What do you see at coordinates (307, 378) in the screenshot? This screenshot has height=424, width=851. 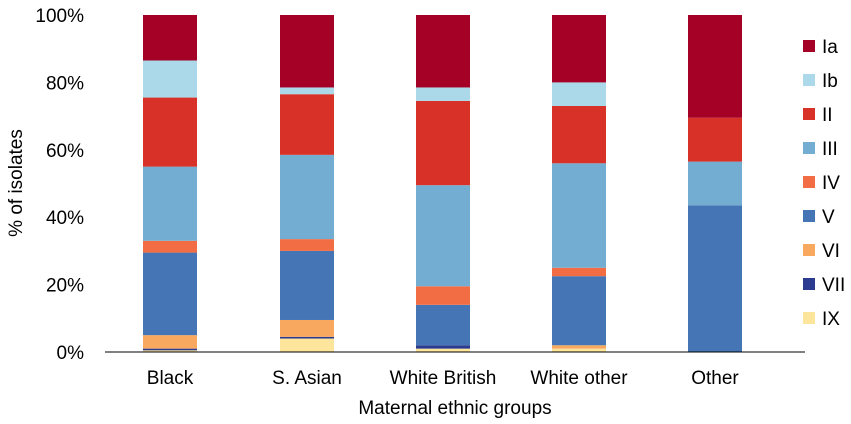 I see `x-tick-label-s-asian: S. Asian` at bounding box center [307, 378].